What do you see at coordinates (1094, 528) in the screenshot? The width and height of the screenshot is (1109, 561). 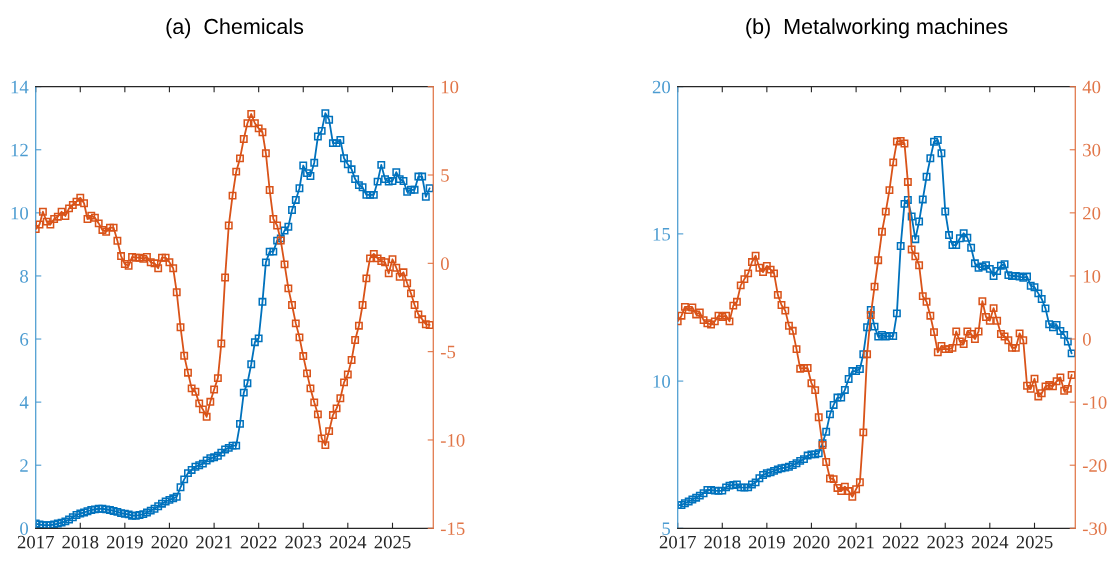 I see `y2-tick-label: -30` at bounding box center [1094, 528].